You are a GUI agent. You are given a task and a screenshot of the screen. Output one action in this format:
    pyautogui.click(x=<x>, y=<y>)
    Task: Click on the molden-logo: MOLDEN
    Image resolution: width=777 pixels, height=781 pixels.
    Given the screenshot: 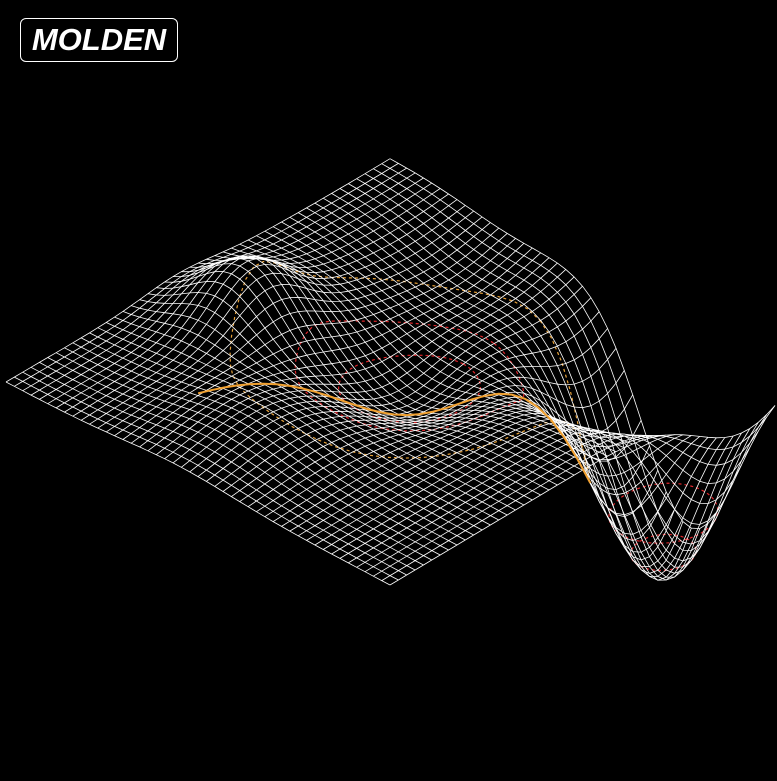 What is the action you would take?
    pyautogui.click(x=99, y=40)
    